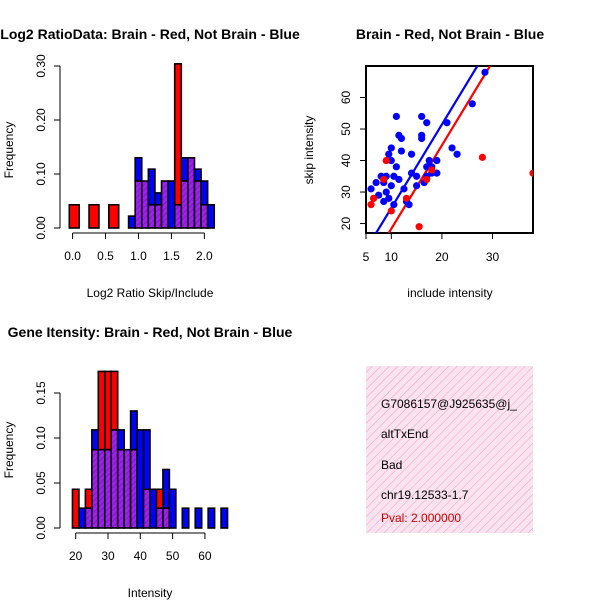 The height and width of the screenshot is (600, 600). Describe the element at coordinates (150, 293) in the screenshot. I see `ratio-histogram-xlabel: Log2 Ratio Skip/Include` at that location.